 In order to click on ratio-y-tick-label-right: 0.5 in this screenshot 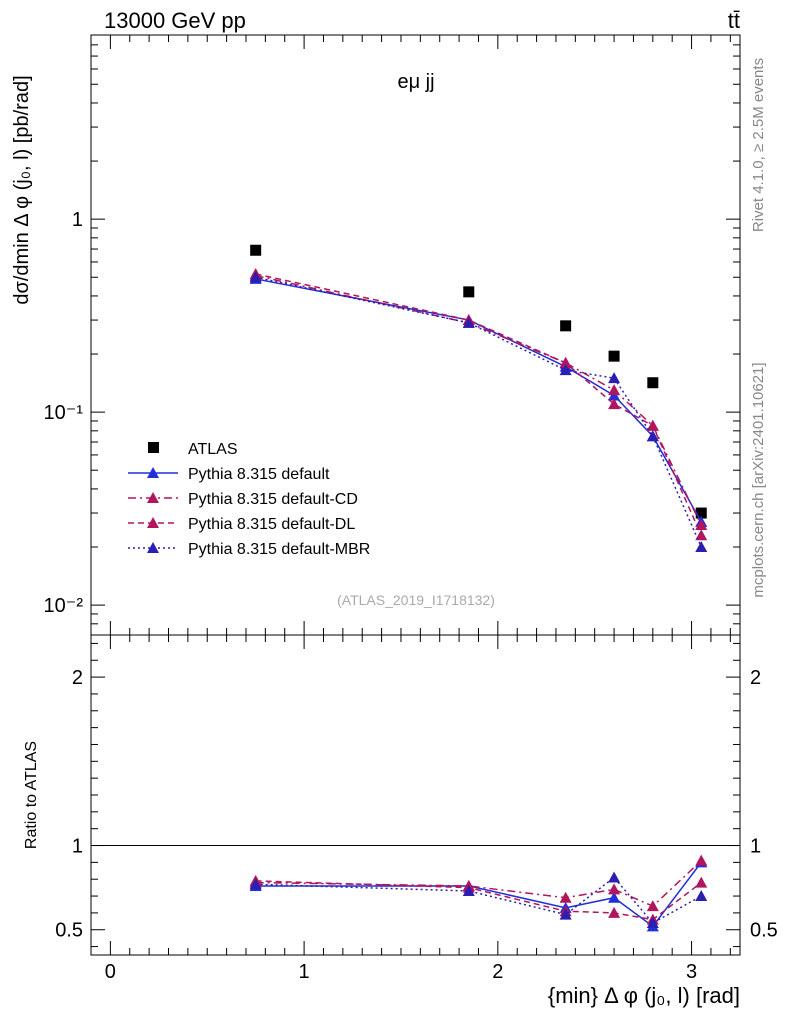, I will do `click(764, 931)`.